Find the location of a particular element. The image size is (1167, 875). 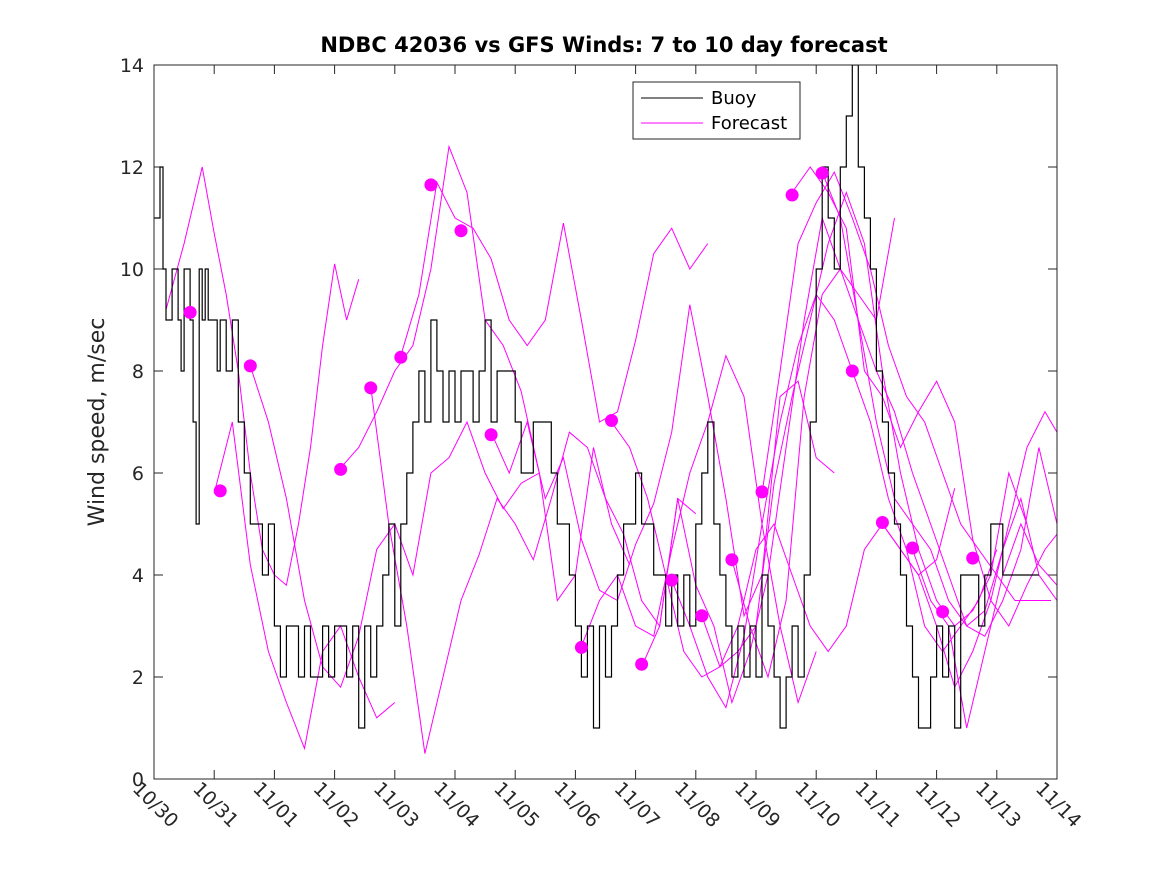

y-tick-label: 2 is located at coordinates (138, 678).